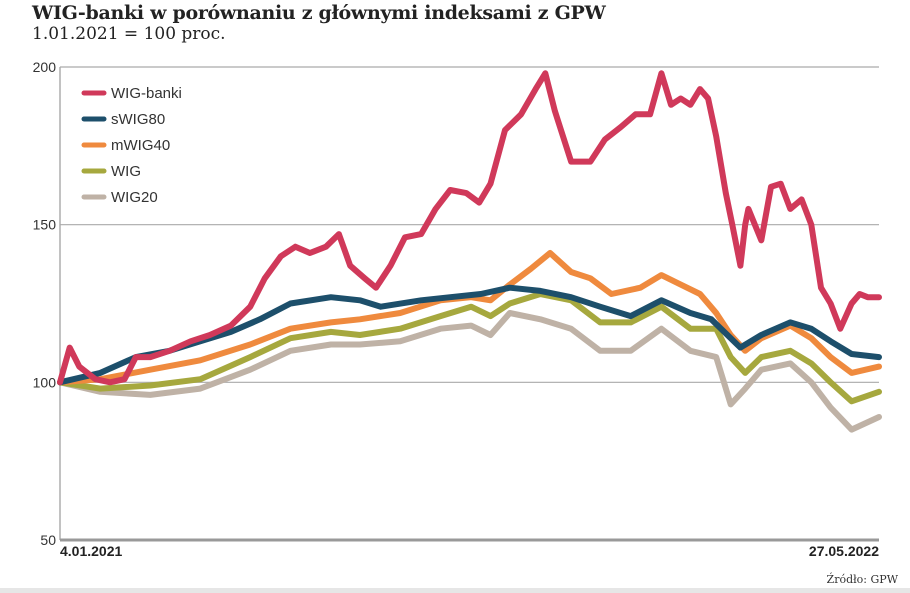 The height and width of the screenshot is (593, 910). I want to click on source-note: Źródło: GPW, so click(862, 579).